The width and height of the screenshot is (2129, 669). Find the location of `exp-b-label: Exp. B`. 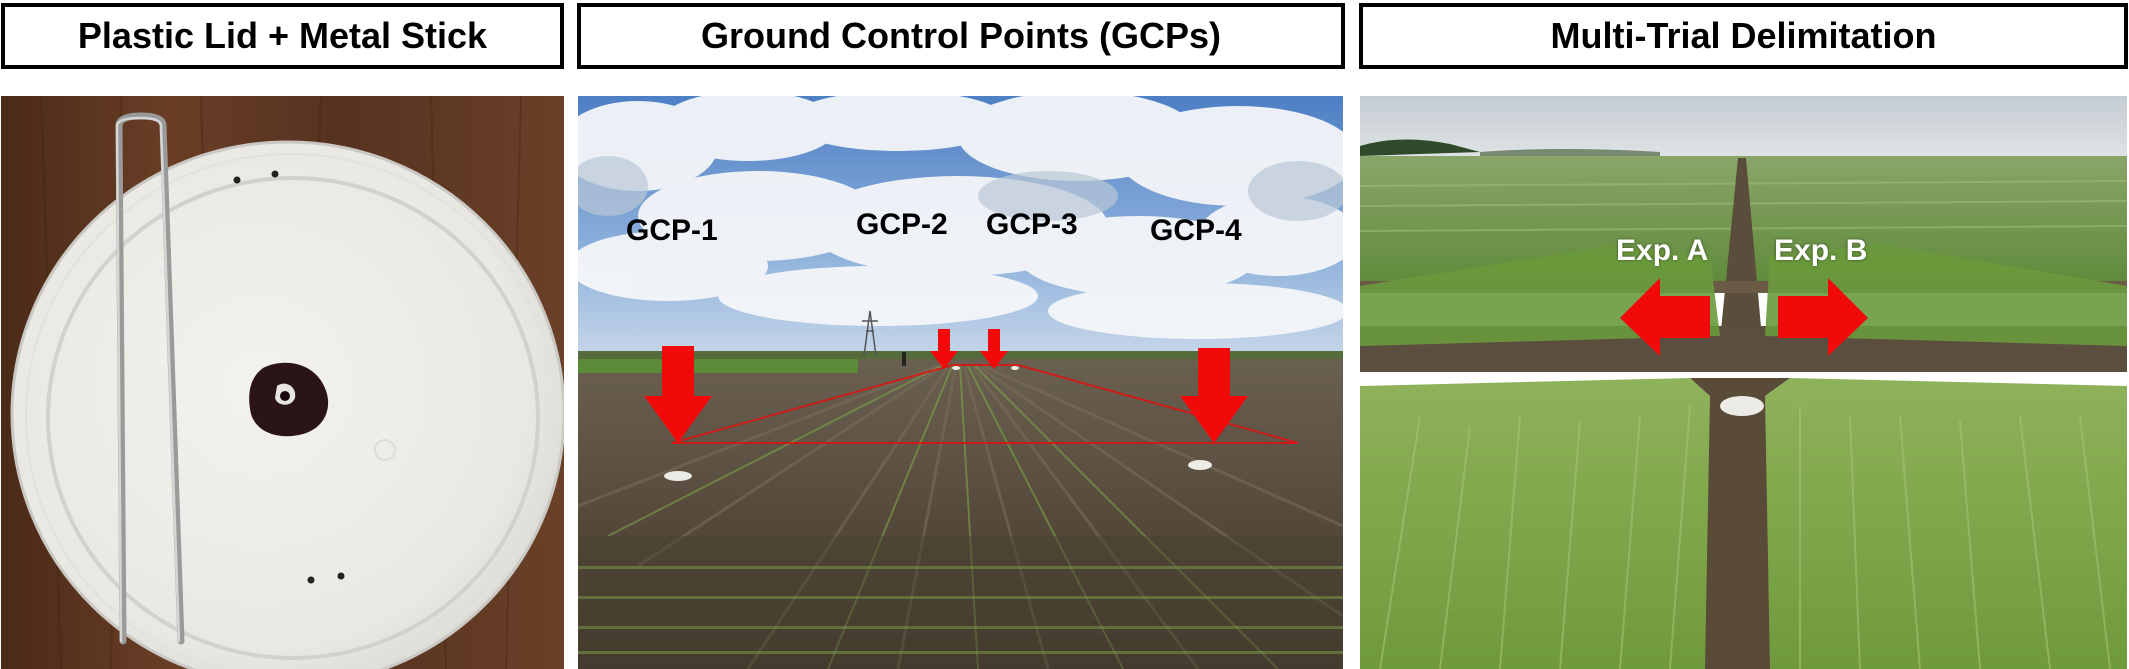

exp-b-label: Exp. B is located at coordinates (1821, 250).